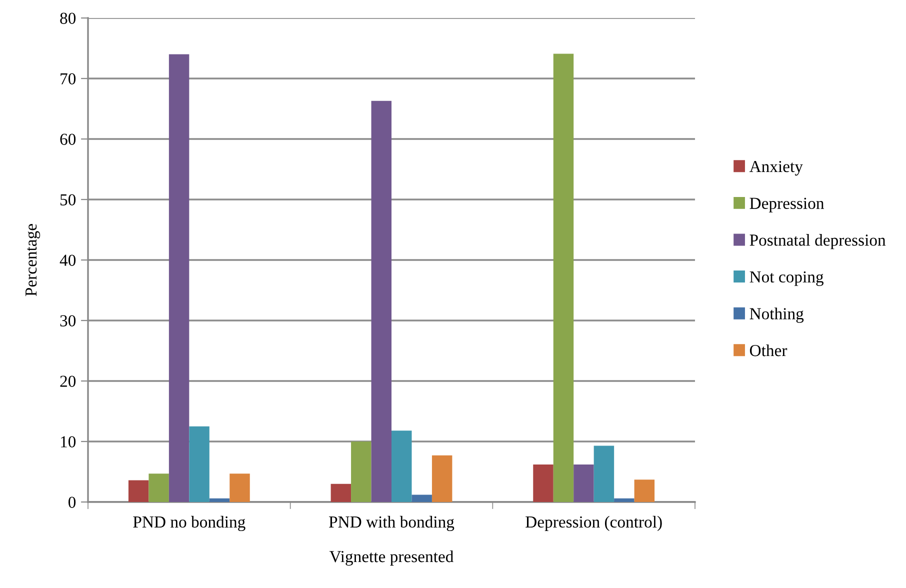  I want to click on legend-label: Depression, so click(787, 205).